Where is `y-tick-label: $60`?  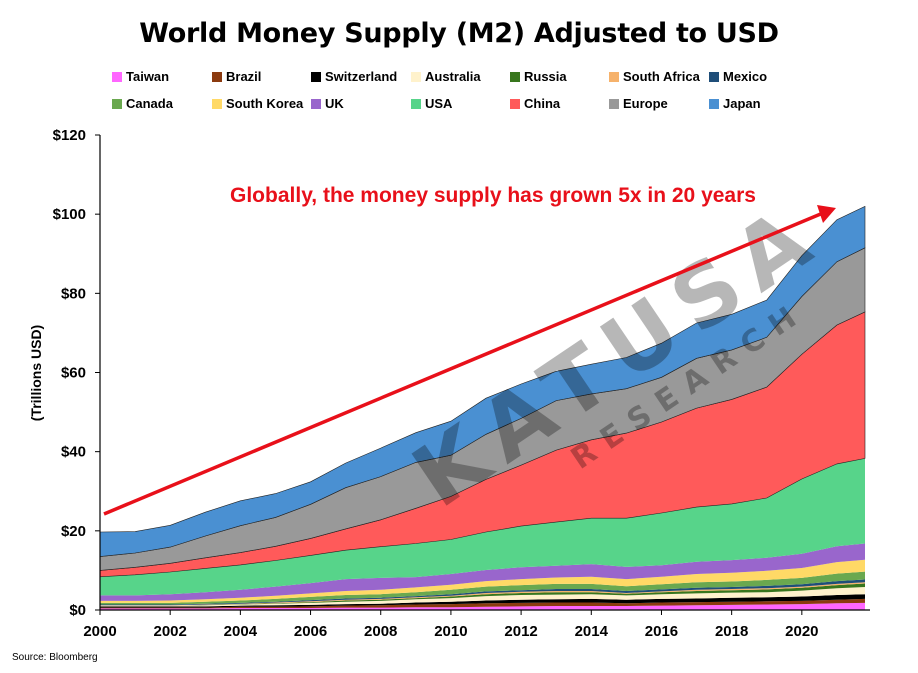 y-tick-label: $60 is located at coordinates (73, 373).